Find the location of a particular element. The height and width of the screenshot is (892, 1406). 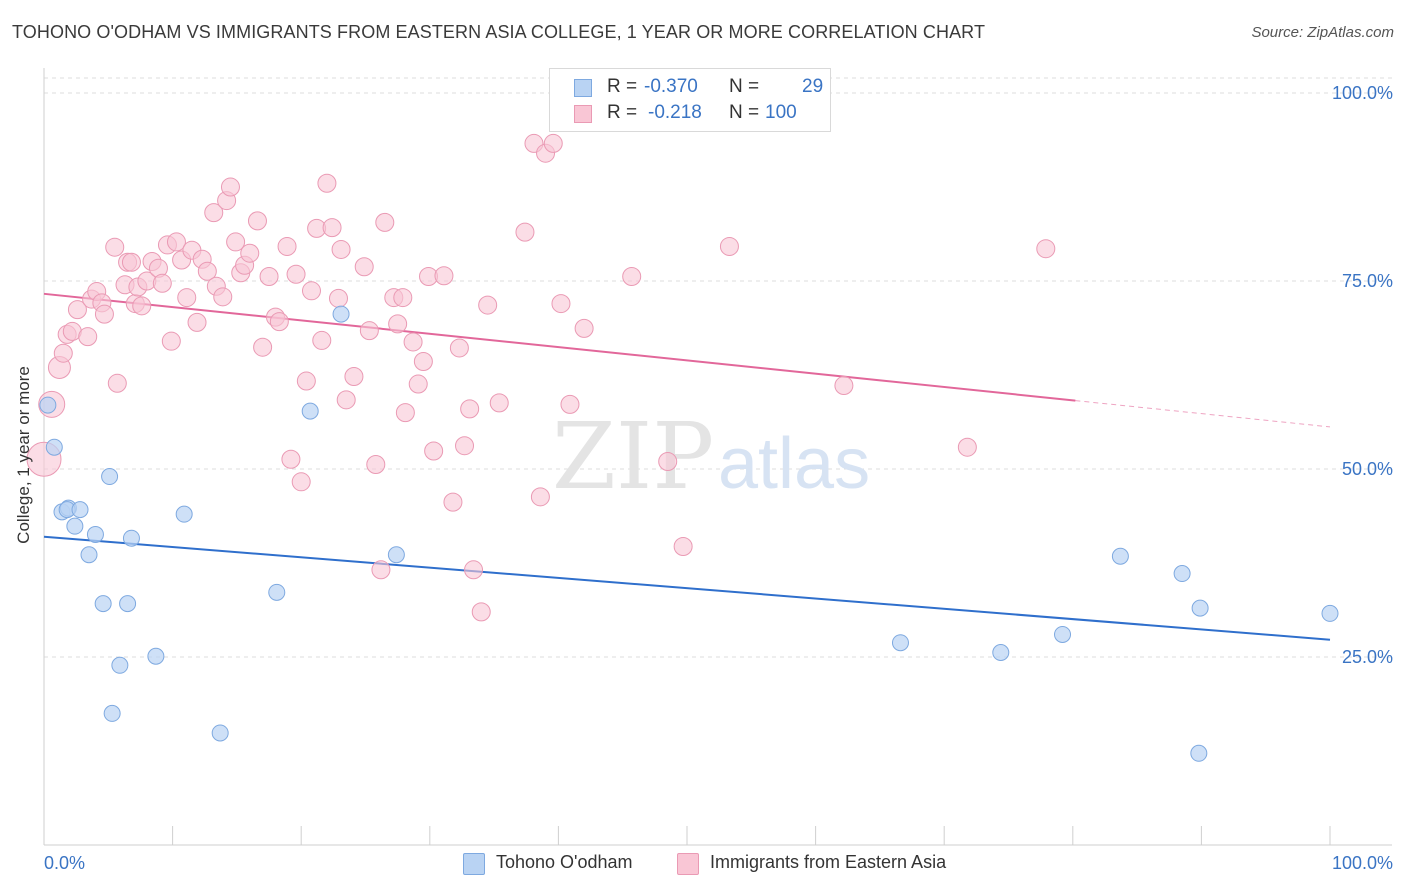

y-tick-label: 25.0% is located at coordinates (1367, 657).